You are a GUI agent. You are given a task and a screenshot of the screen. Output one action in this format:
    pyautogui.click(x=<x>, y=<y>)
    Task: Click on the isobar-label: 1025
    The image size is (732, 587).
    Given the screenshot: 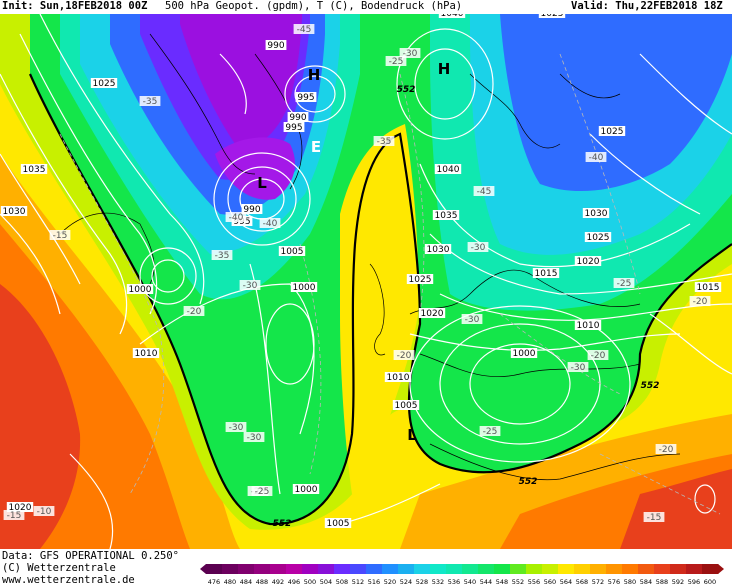 What is the action you would take?
    pyautogui.click(x=612, y=131)
    